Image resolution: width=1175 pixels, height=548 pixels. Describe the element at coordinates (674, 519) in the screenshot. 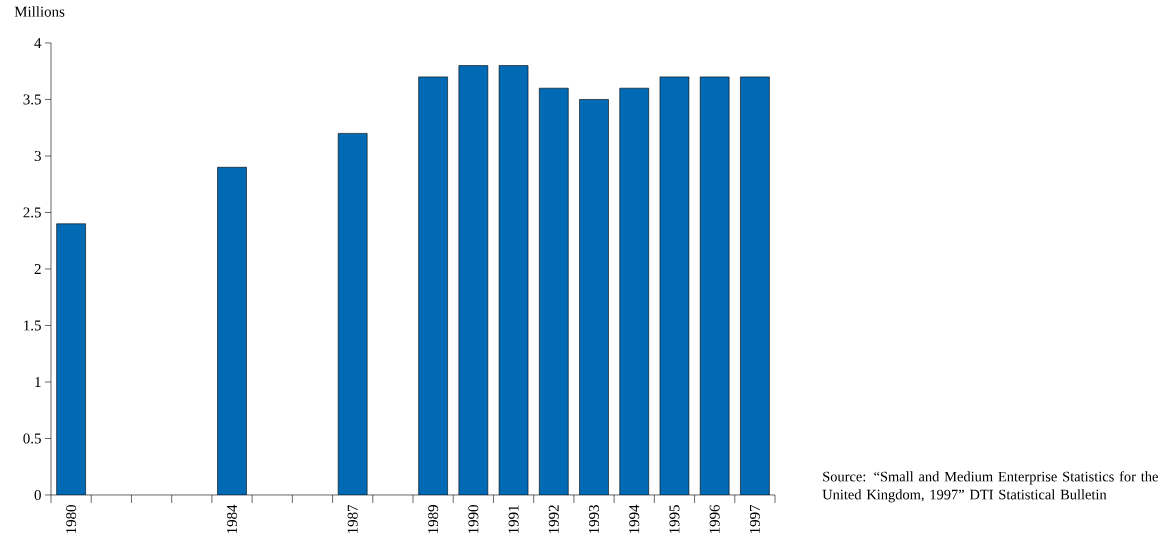

I see `x-tick-label: 1995` at that location.